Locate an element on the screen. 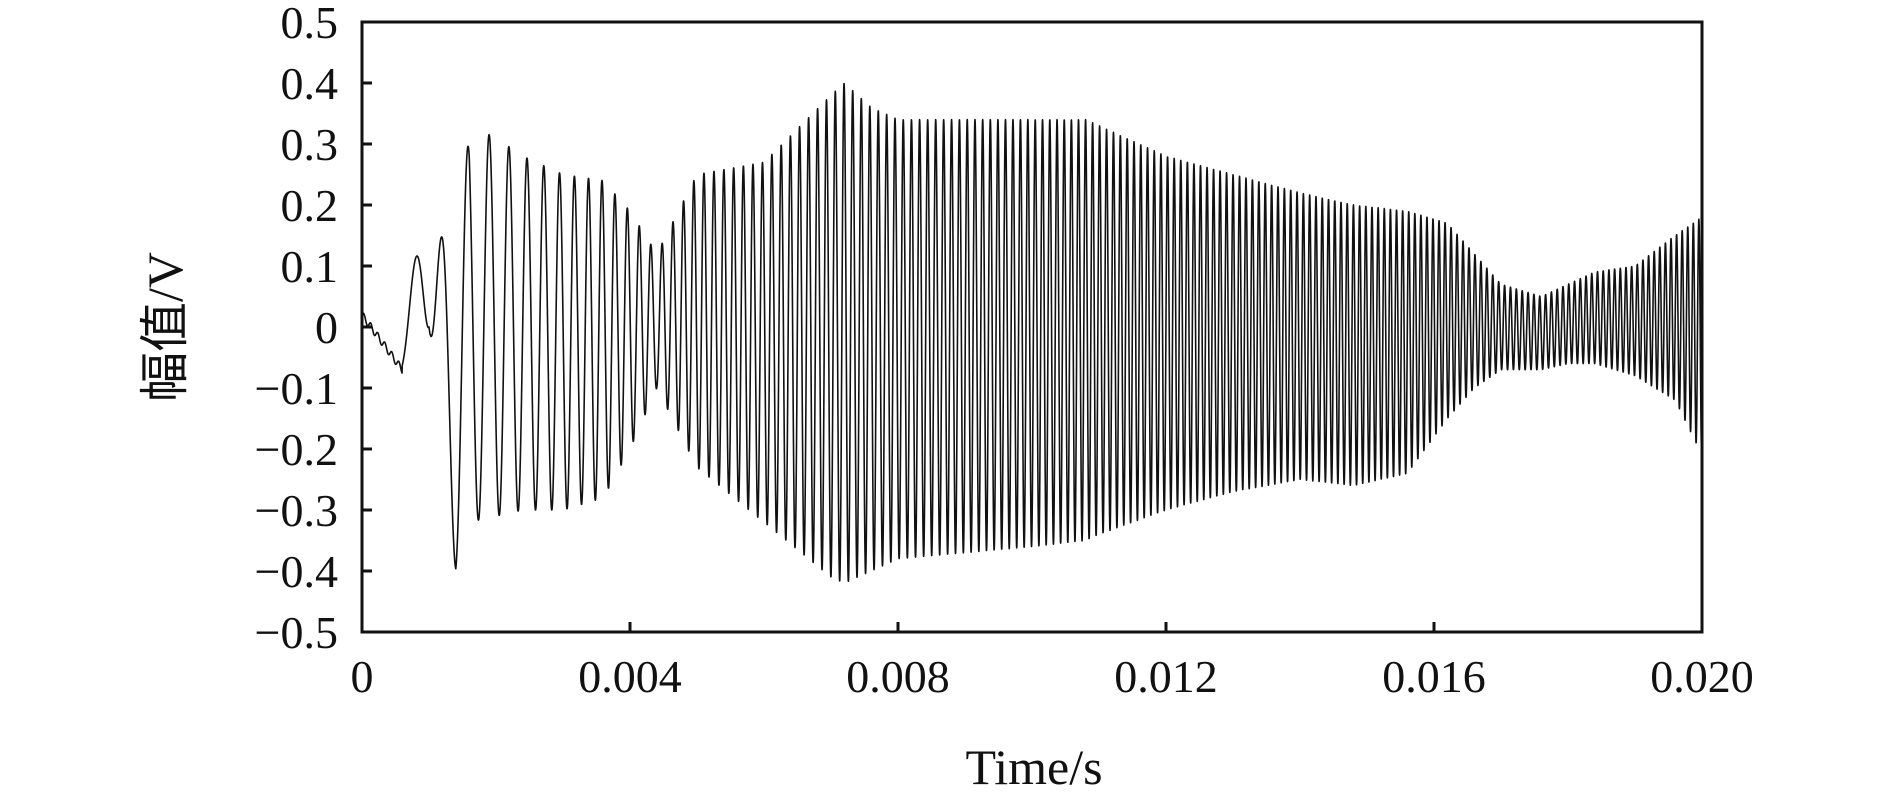 The width and height of the screenshot is (1890, 803). x-tick-label: 0.008 is located at coordinates (898, 676).